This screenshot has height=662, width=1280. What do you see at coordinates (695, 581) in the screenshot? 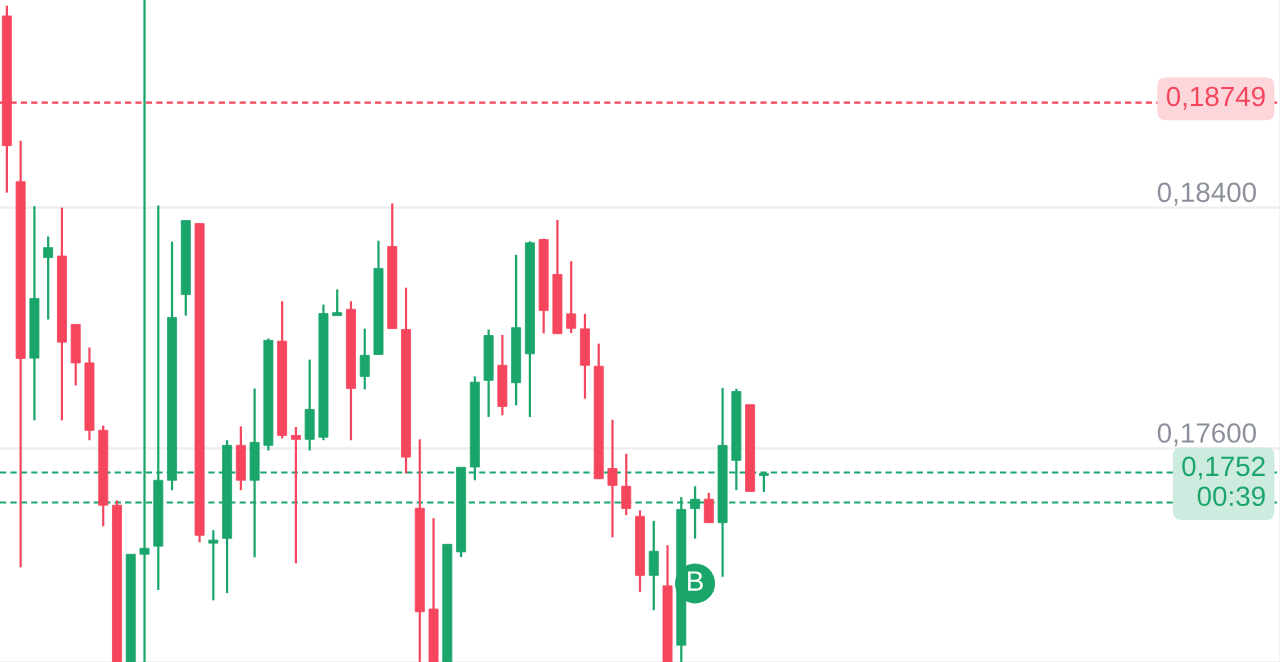
I see `data-label: B` at bounding box center [695, 581].